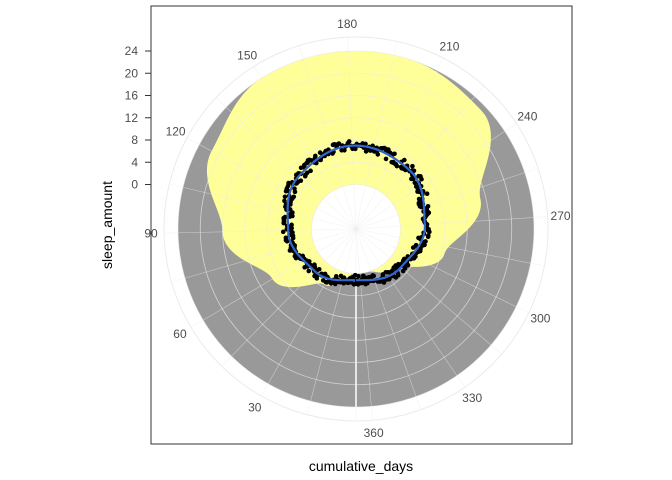 Image resolution: width=672 pixels, height=480 pixels. I want to click on r-tick-0: 0, so click(134, 185).